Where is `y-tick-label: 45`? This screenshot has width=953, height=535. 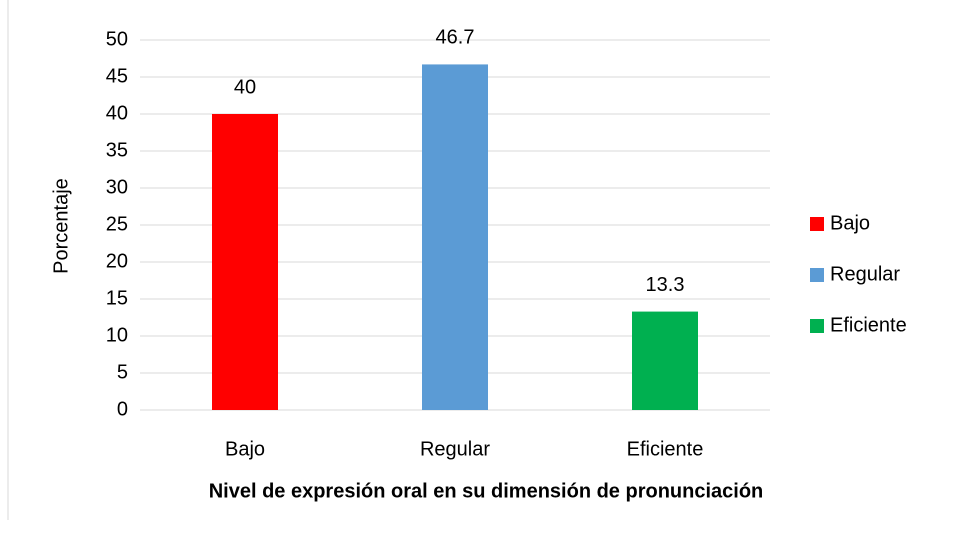
y-tick-label: 45 is located at coordinates (117, 76).